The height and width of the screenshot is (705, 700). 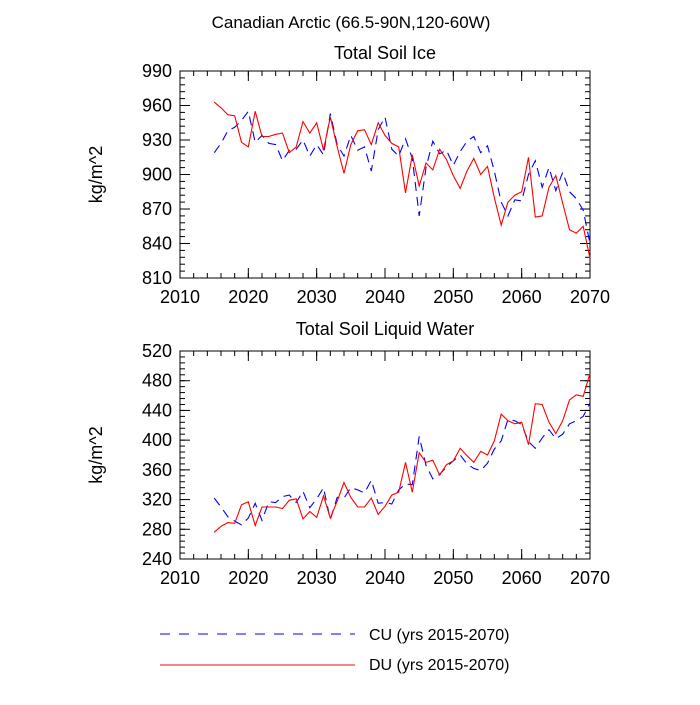 I want to click on ice-y-tick-label: 930, so click(x=157, y=140).